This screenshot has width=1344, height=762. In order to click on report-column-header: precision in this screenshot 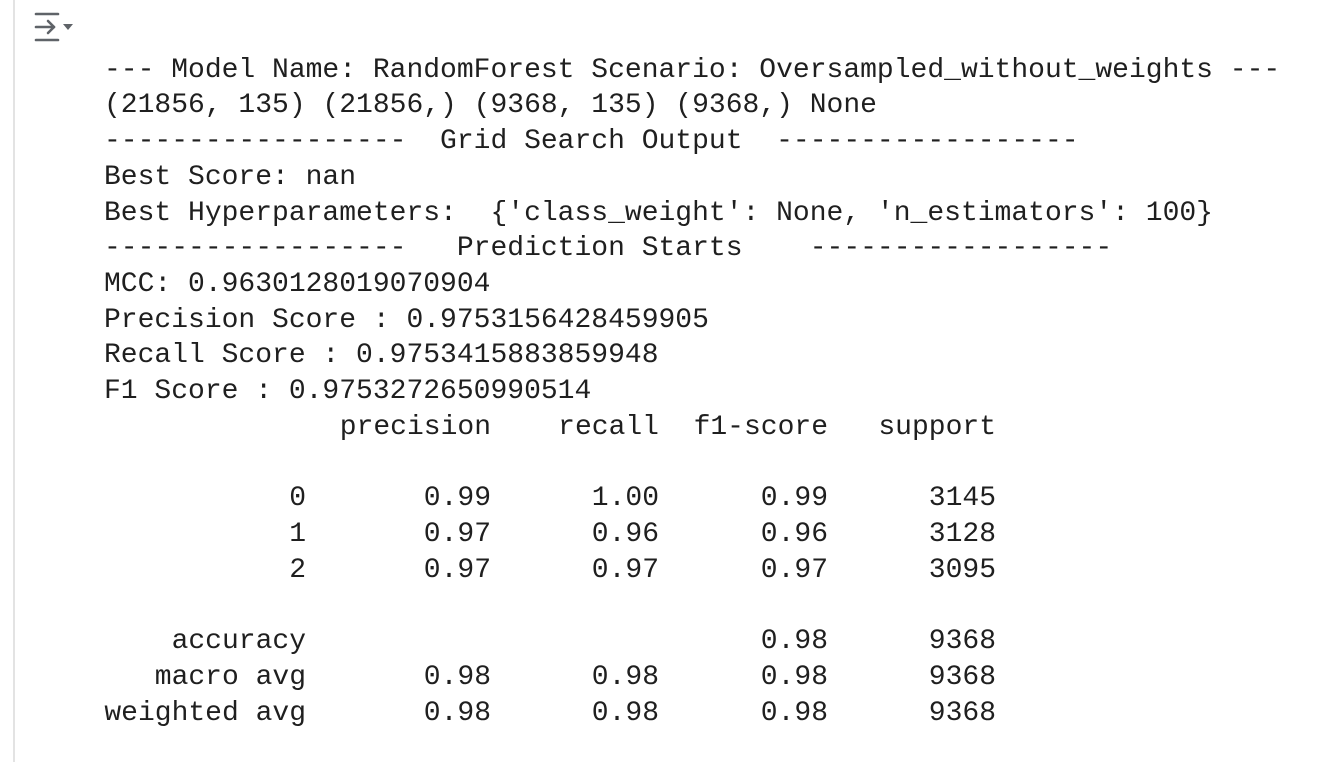, I will do `click(415, 427)`.